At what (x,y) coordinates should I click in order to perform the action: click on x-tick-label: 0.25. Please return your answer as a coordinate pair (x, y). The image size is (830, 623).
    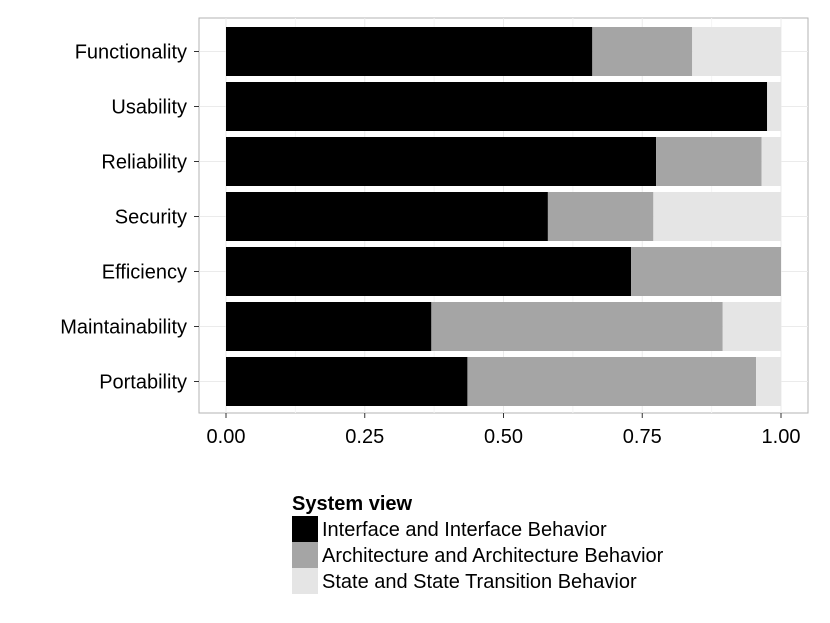
    Looking at the image, I should click on (364, 437).